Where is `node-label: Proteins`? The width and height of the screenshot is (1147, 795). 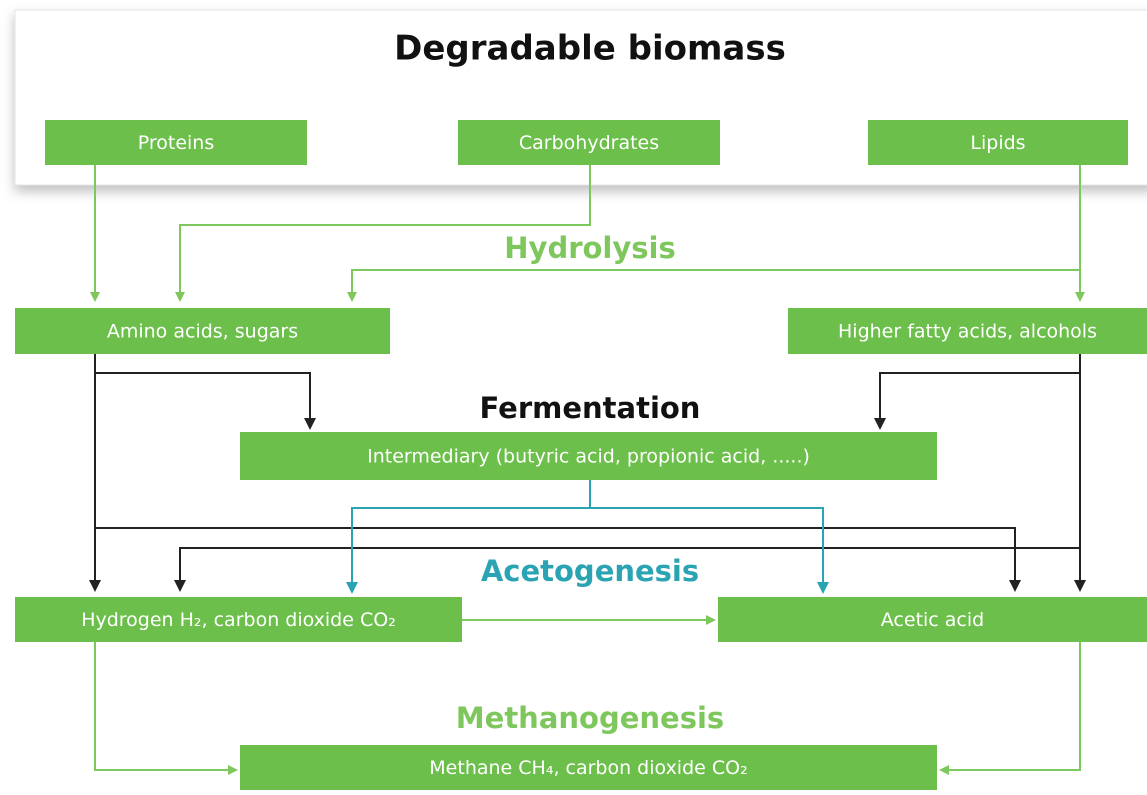
node-label: Proteins is located at coordinates (176, 143).